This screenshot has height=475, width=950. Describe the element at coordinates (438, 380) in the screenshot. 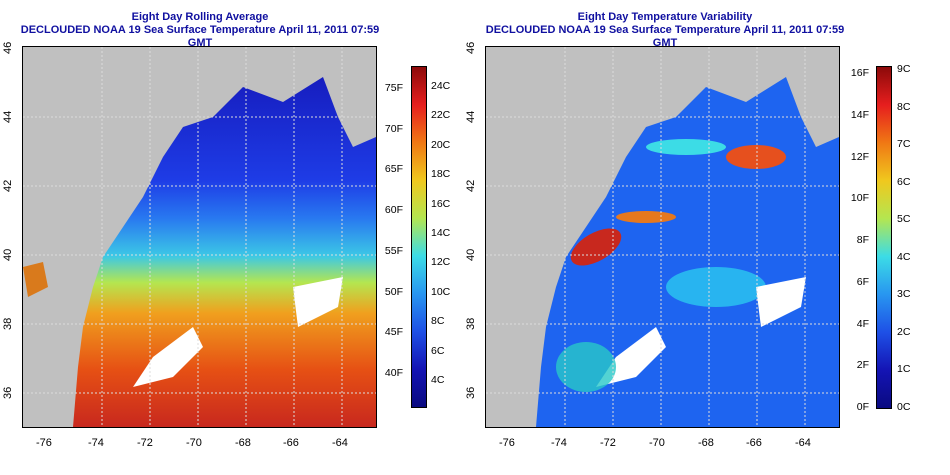

I see `left-colorbar-c-label: 4C` at that location.